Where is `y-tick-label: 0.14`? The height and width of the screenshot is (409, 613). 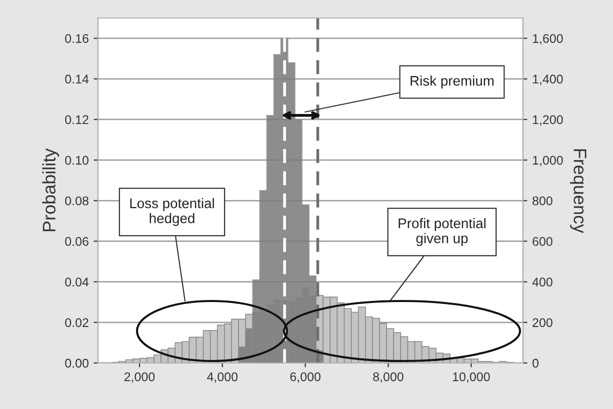 y-tick-label: 0.14 is located at coordinates (77, 79).